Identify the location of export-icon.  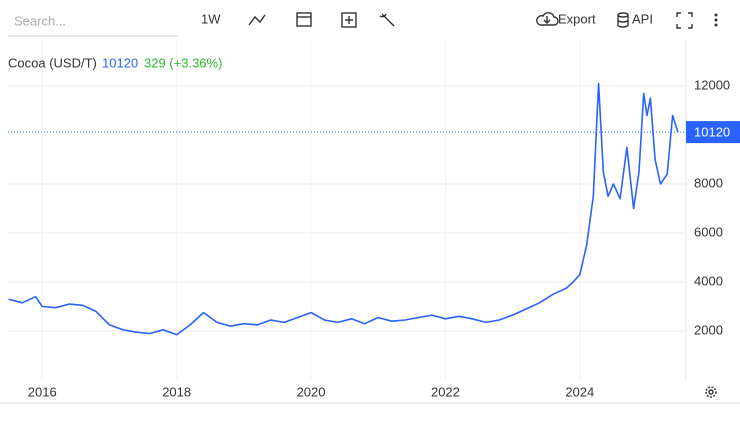
(547, 19).